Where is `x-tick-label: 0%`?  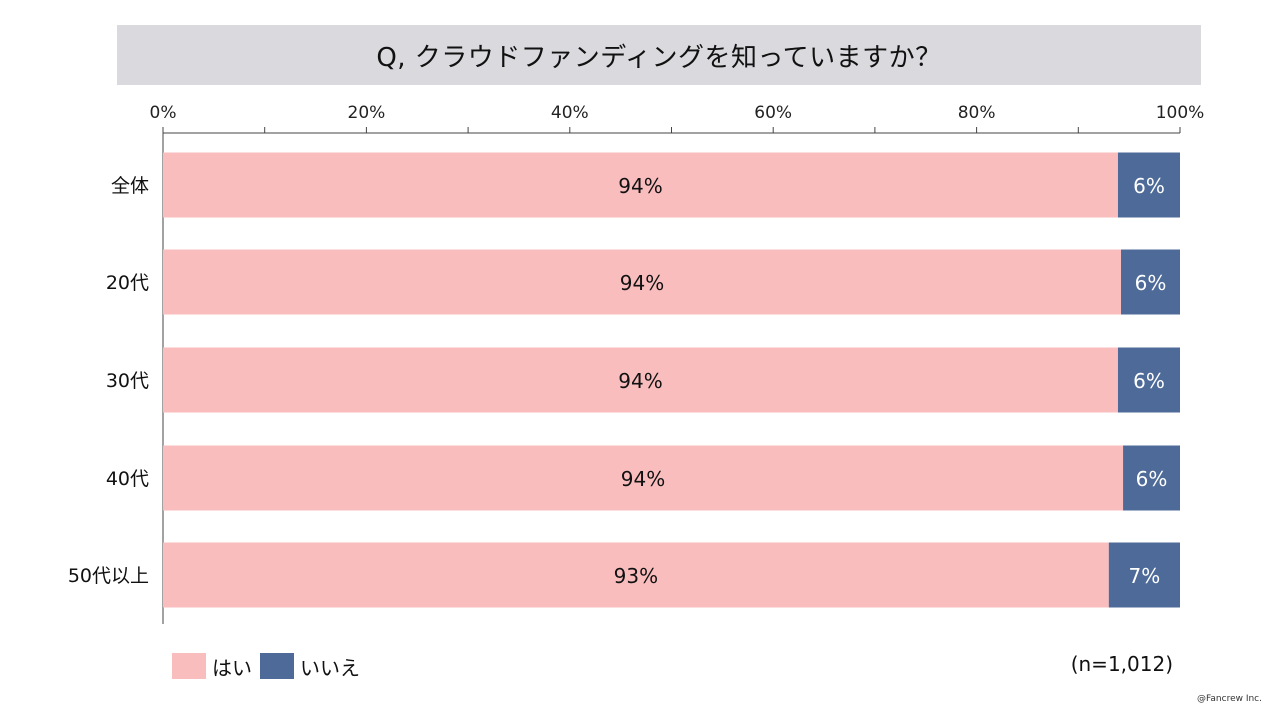 x-tick-label: 0% is located at coordinates (163, 113).